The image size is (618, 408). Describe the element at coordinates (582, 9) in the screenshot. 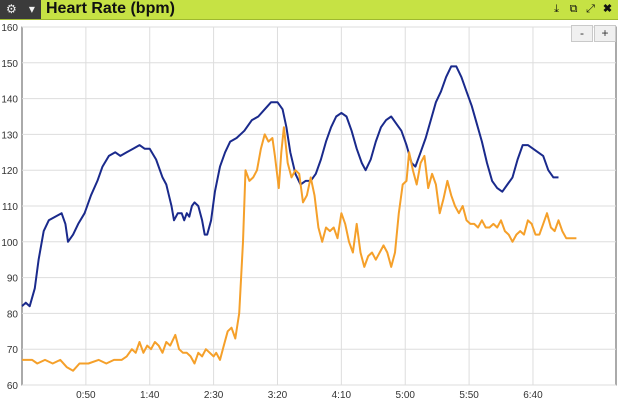

I see `title-bar-controls: ⤓ ⧉ ⤢ ✖` at that location.